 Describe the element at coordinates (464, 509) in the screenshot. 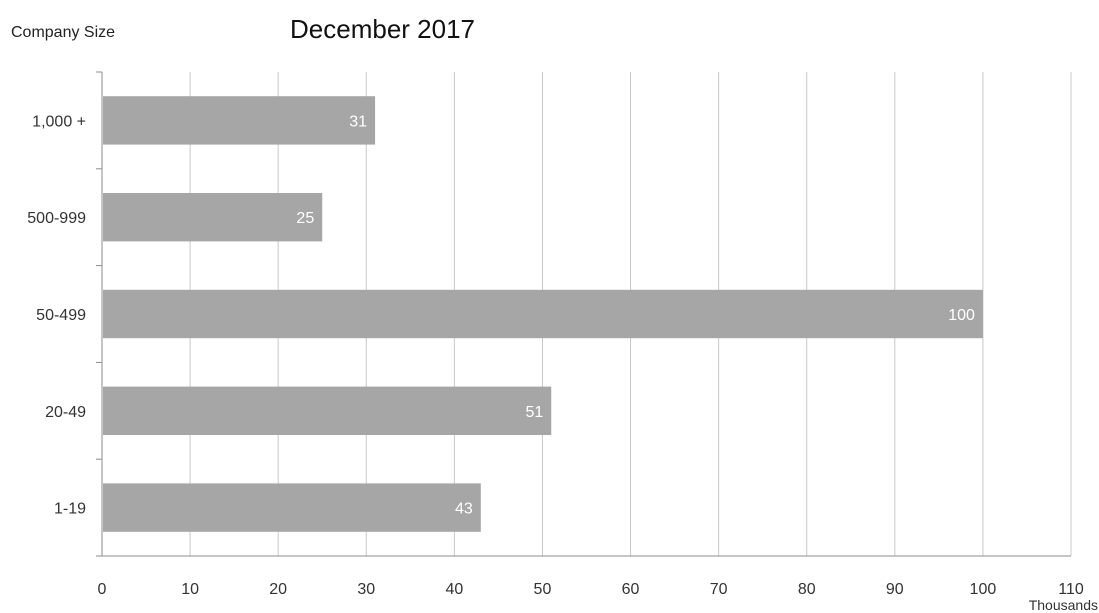

I see `bar-value-label: 43` at that location.